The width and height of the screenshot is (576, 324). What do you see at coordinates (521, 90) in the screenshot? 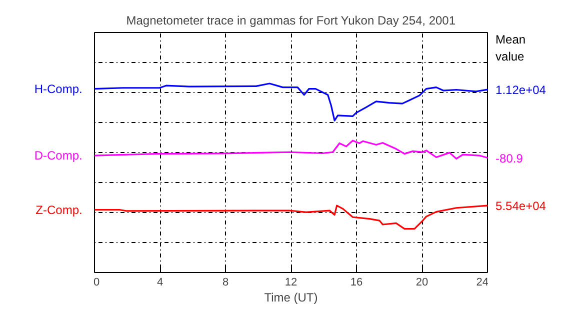
I see `text: 1.12e+04` at bounding box center [521, 90].